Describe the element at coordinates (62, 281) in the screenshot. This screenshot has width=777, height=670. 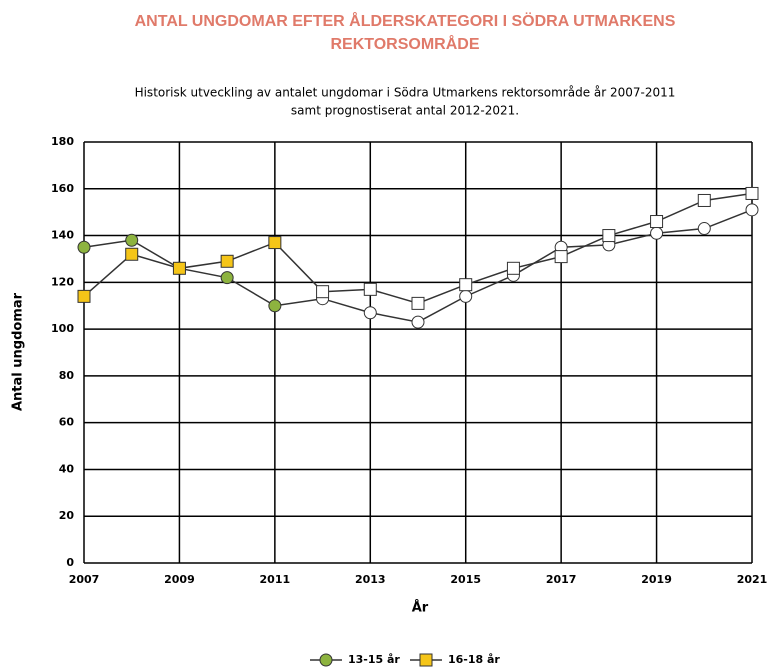
I see `y-tick-label: 120` at that location.